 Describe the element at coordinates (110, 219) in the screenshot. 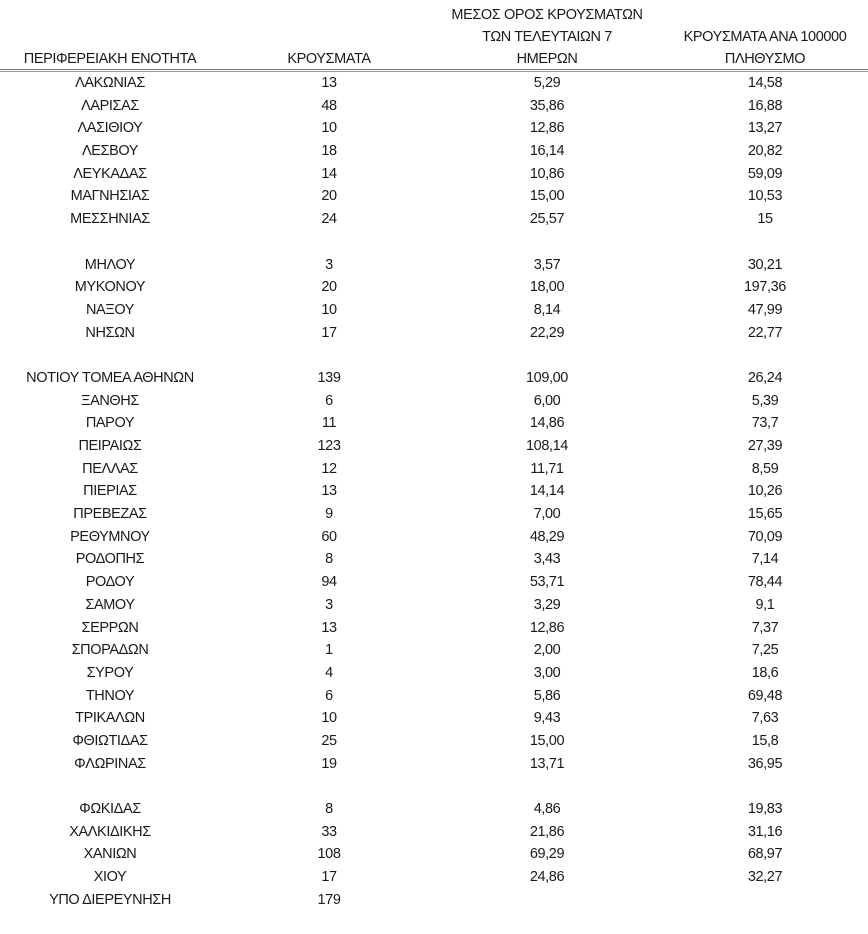

I see `cell-region: ΜΕΣΣΗΝΙΑΣ` at that location.